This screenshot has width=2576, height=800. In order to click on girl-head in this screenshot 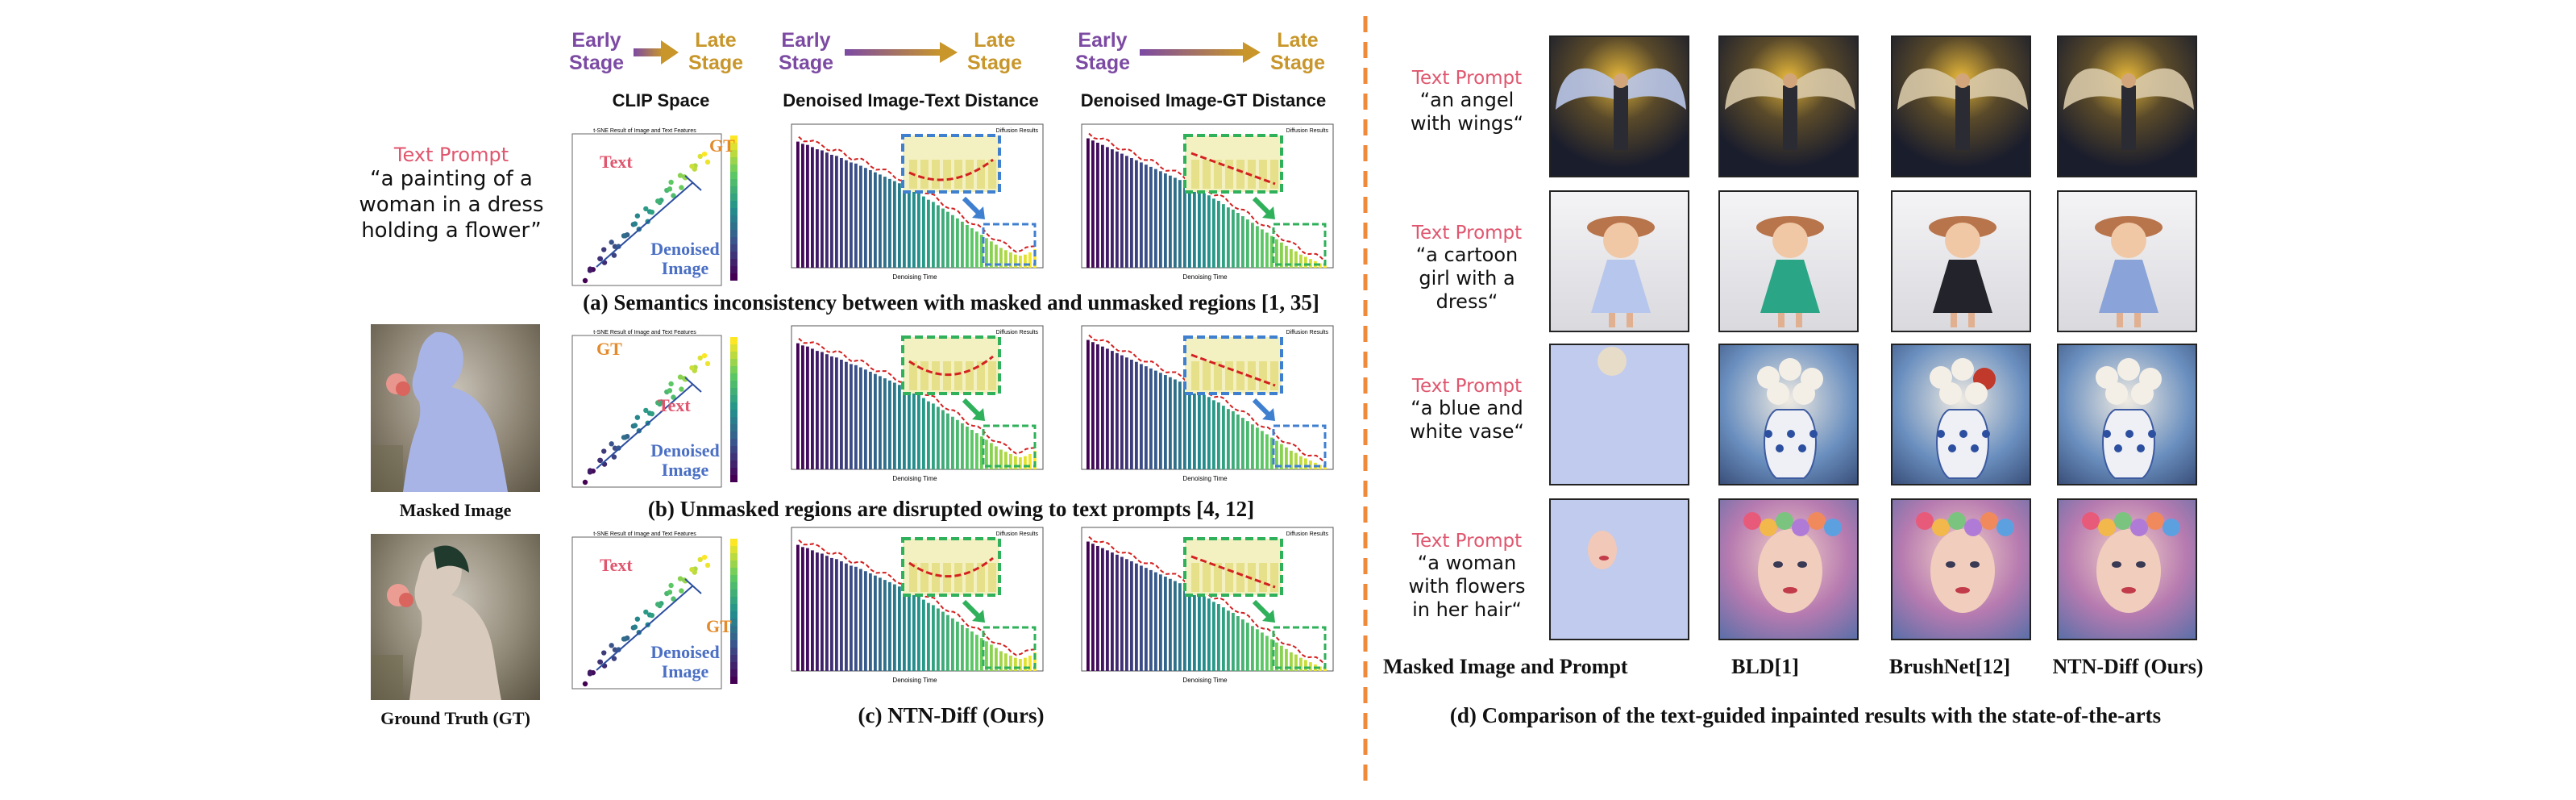, I will do `click(2128, 240)`.